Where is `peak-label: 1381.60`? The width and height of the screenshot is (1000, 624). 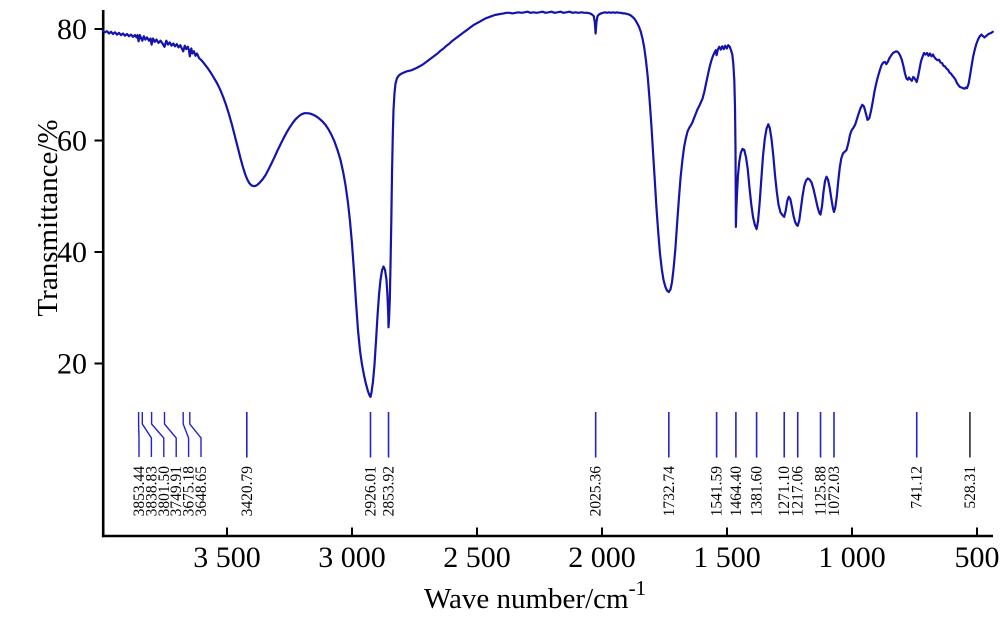 peak-label: 1381.60 is located at coordinates (757, 491).